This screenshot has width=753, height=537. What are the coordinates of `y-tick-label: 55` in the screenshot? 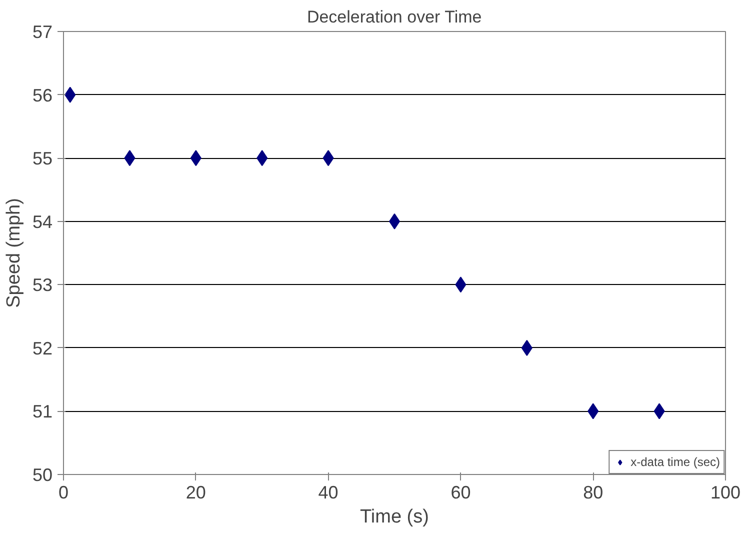 It's located at (42, 158).